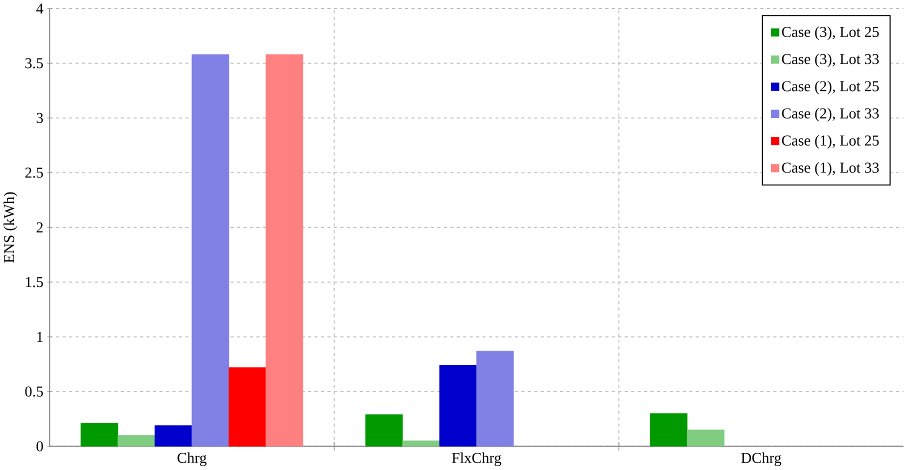  What do you see at coordinates (40, 337) in the screenshot?
I see `y-tick-label: 1` at bounding box center [40, 337].